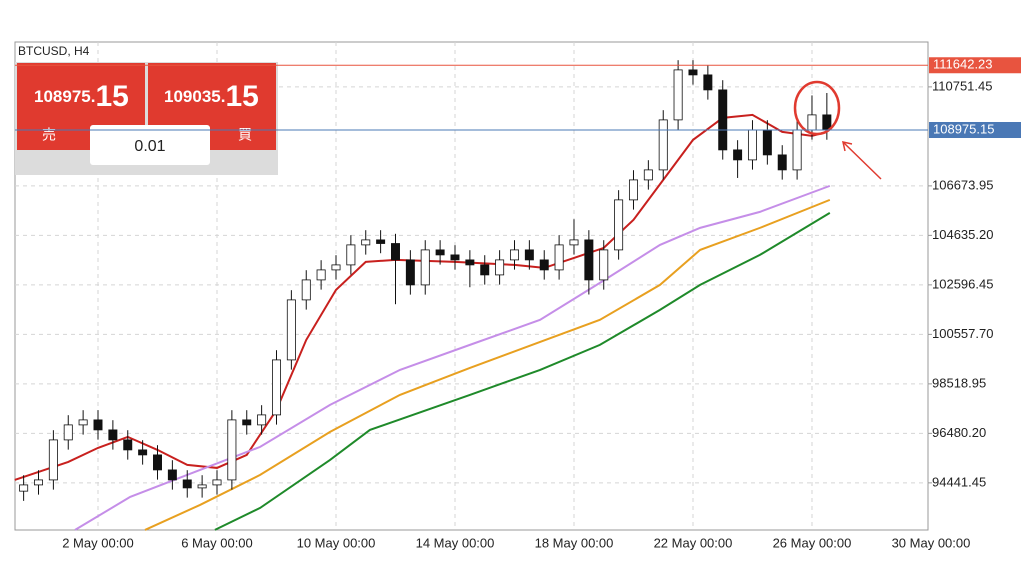 The height and width of the screenshot is (581, 1024). What do you see at coordinates (455, 542) in the screenshot?
I see `x-tick-label: 14 May 00:00` at bounding box center [455, 542].